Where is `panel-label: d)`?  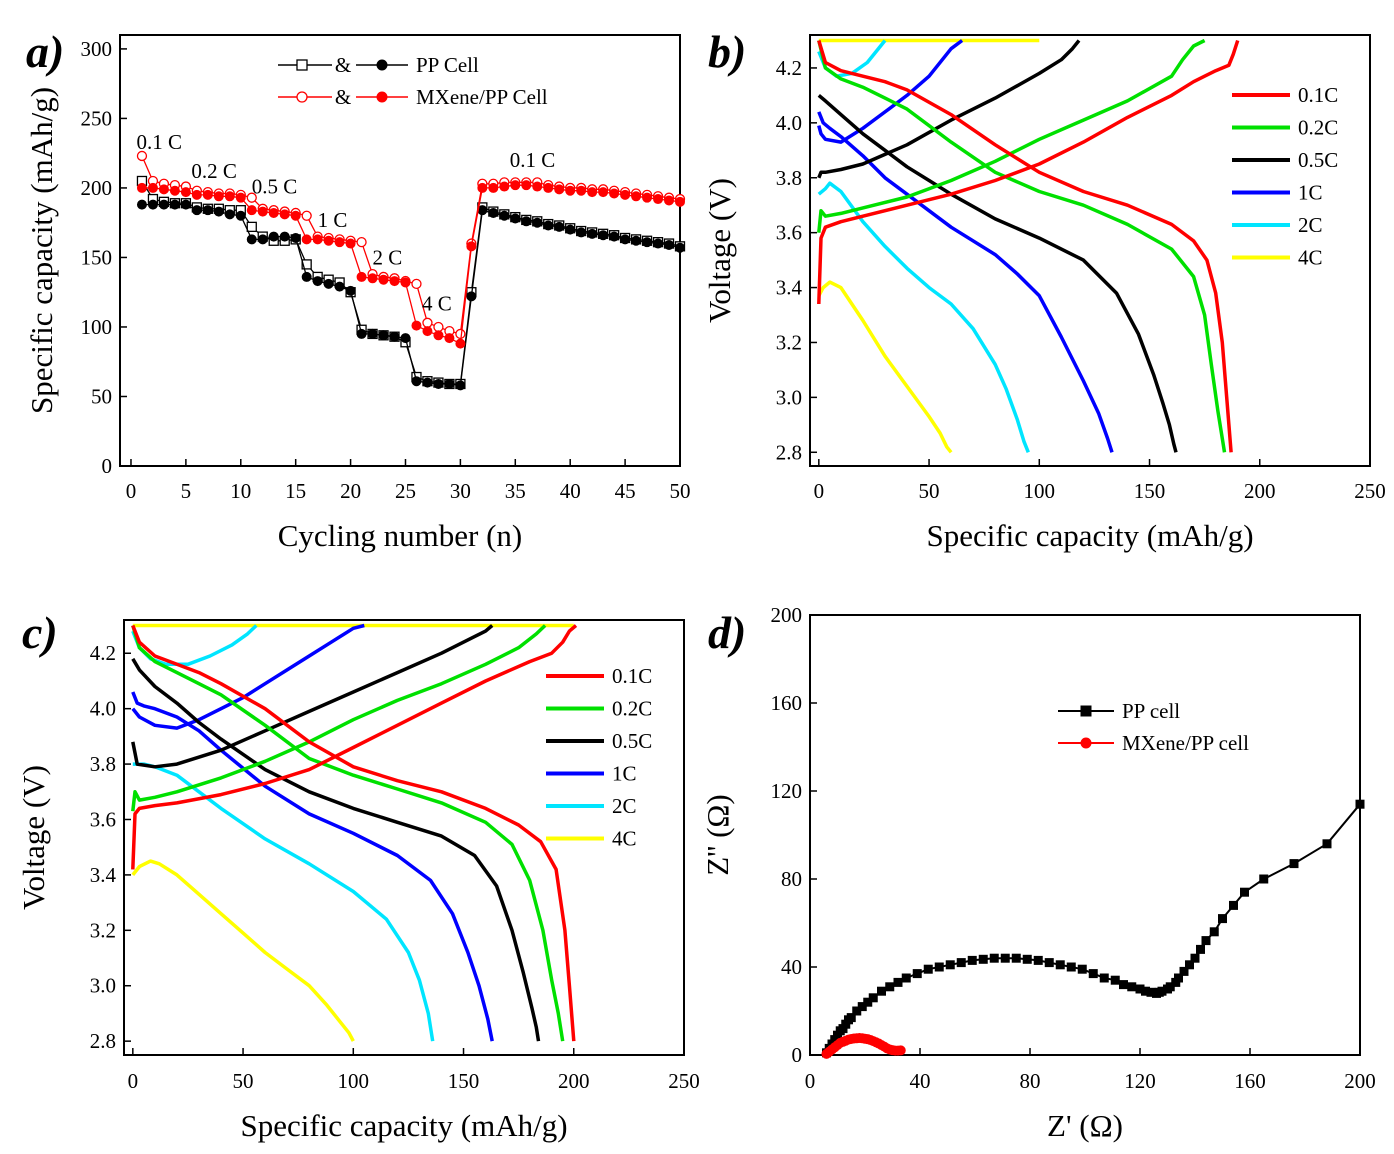
panel-label: d) is located at coordinates (727, 632).